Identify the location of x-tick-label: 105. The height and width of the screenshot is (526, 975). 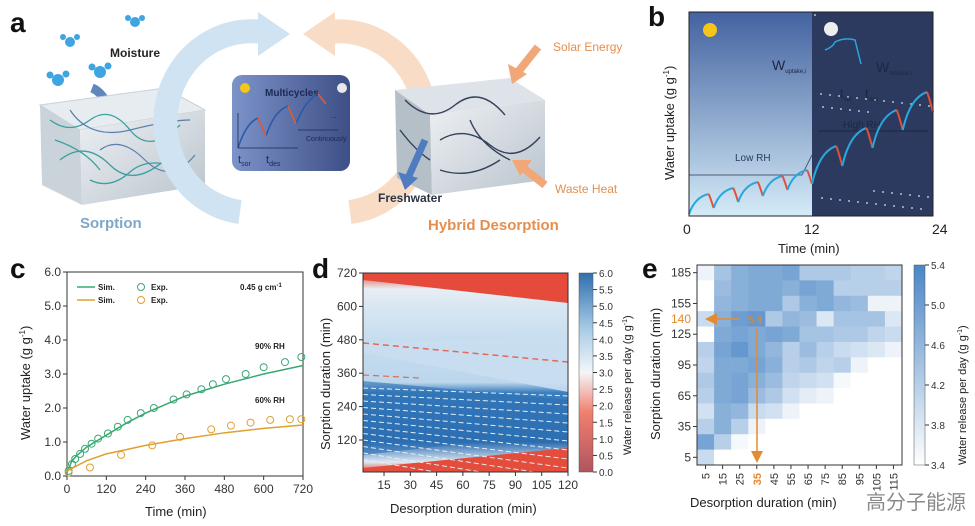
(542, 485).